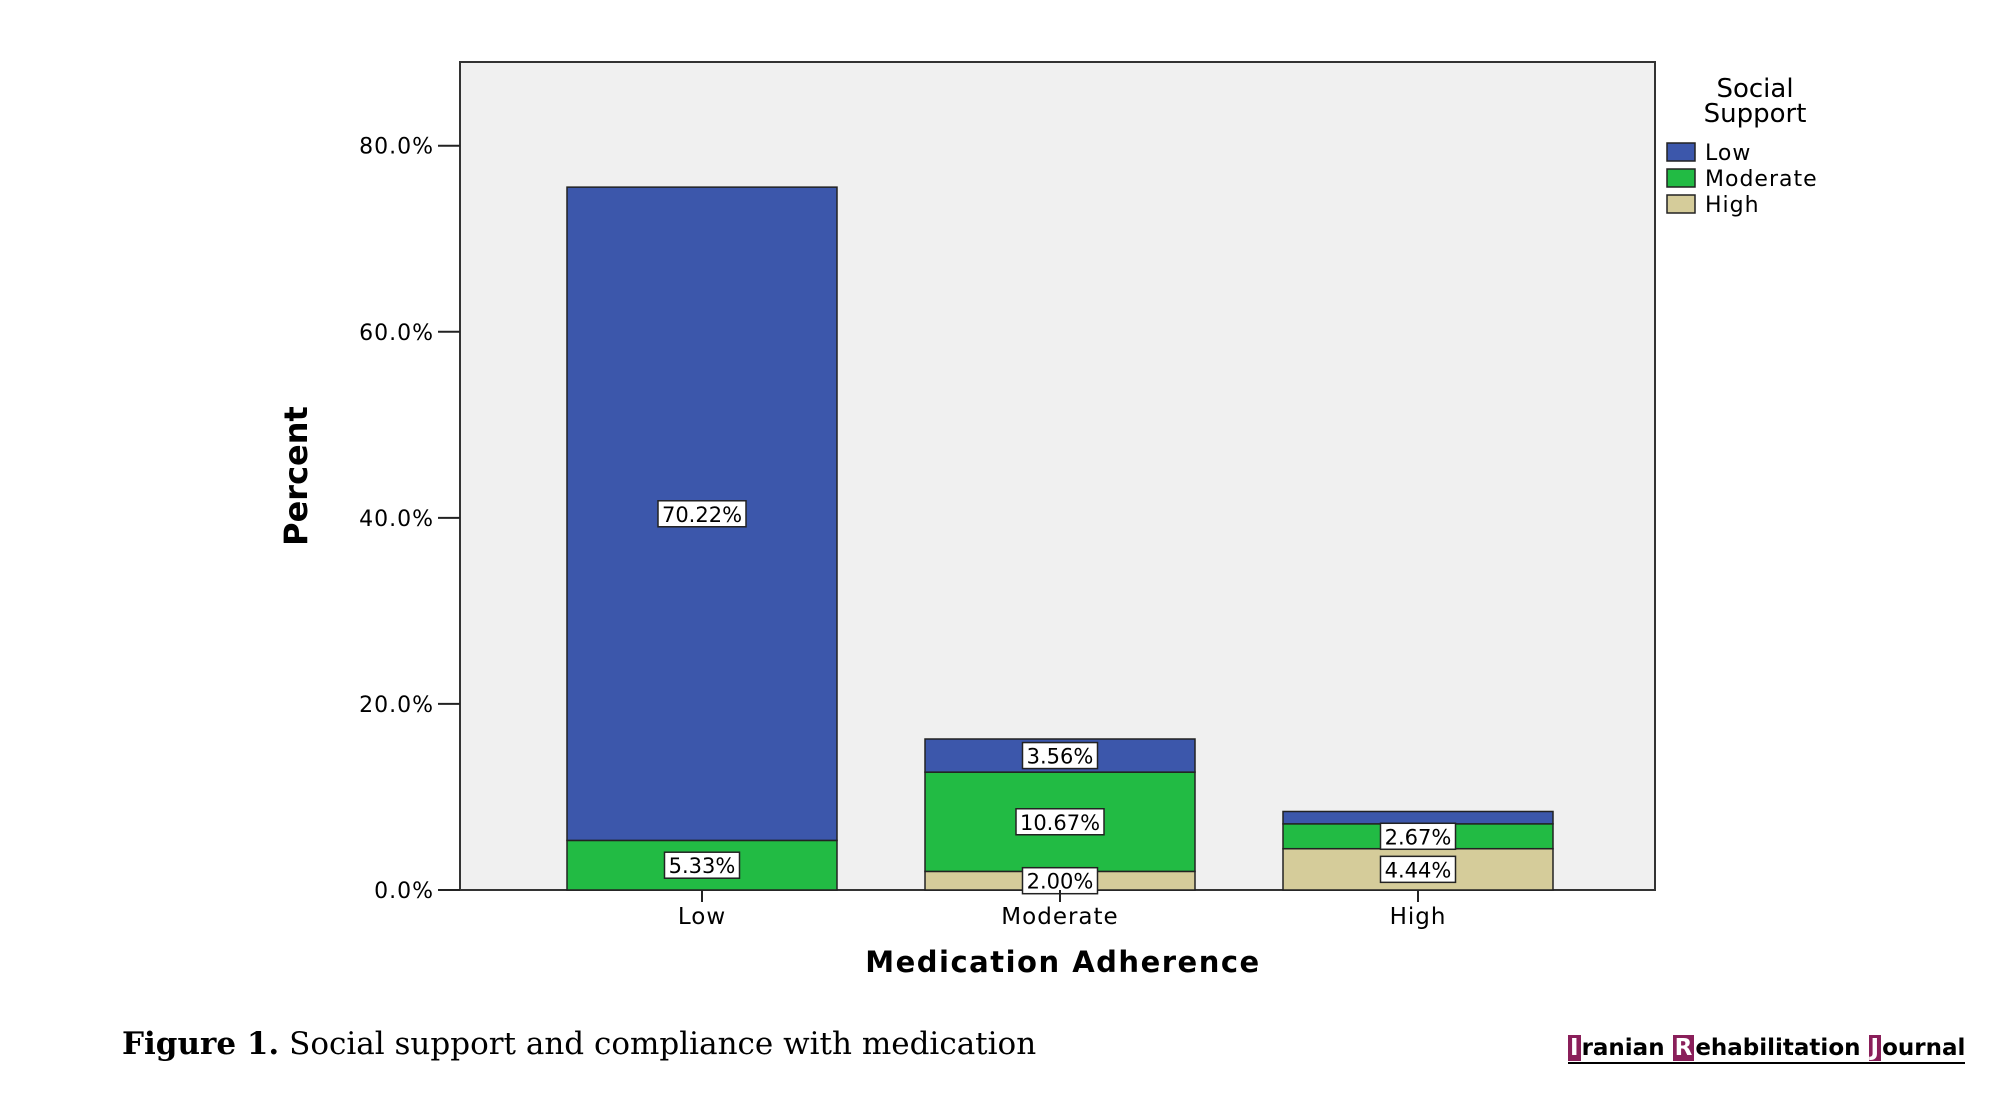  I want to click on y-tick-label: 0.0%, so click(404, 891).